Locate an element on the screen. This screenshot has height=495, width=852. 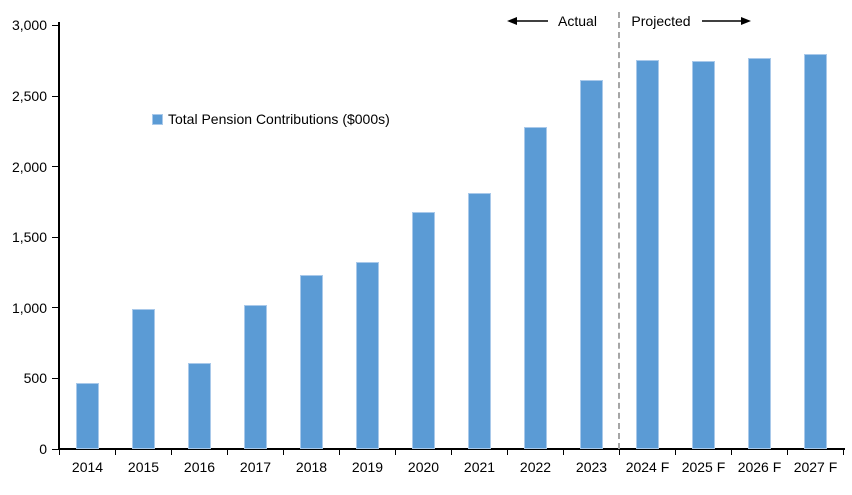
x-axis-label-2023: 2023 is located at coordinates (591, 467).